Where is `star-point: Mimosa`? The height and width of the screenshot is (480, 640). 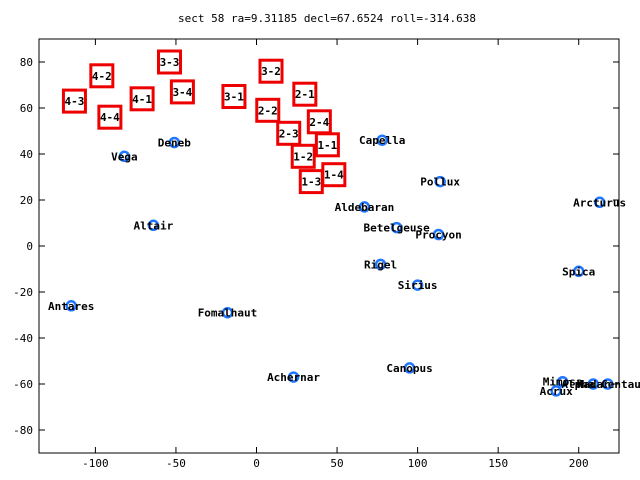
star-point: Mimosa is located at coordinates (563, 382).